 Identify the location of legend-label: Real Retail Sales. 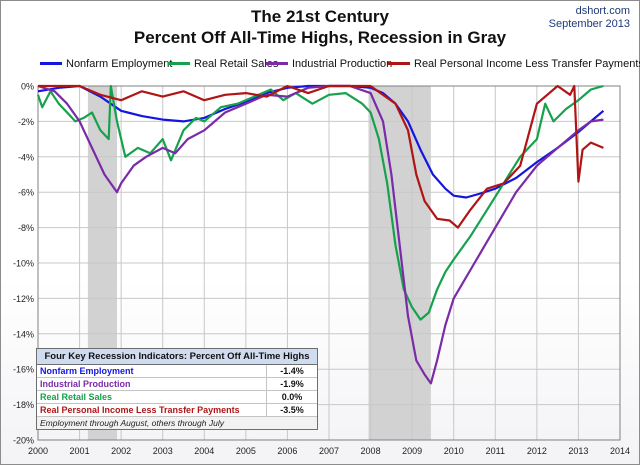
(236, 64).